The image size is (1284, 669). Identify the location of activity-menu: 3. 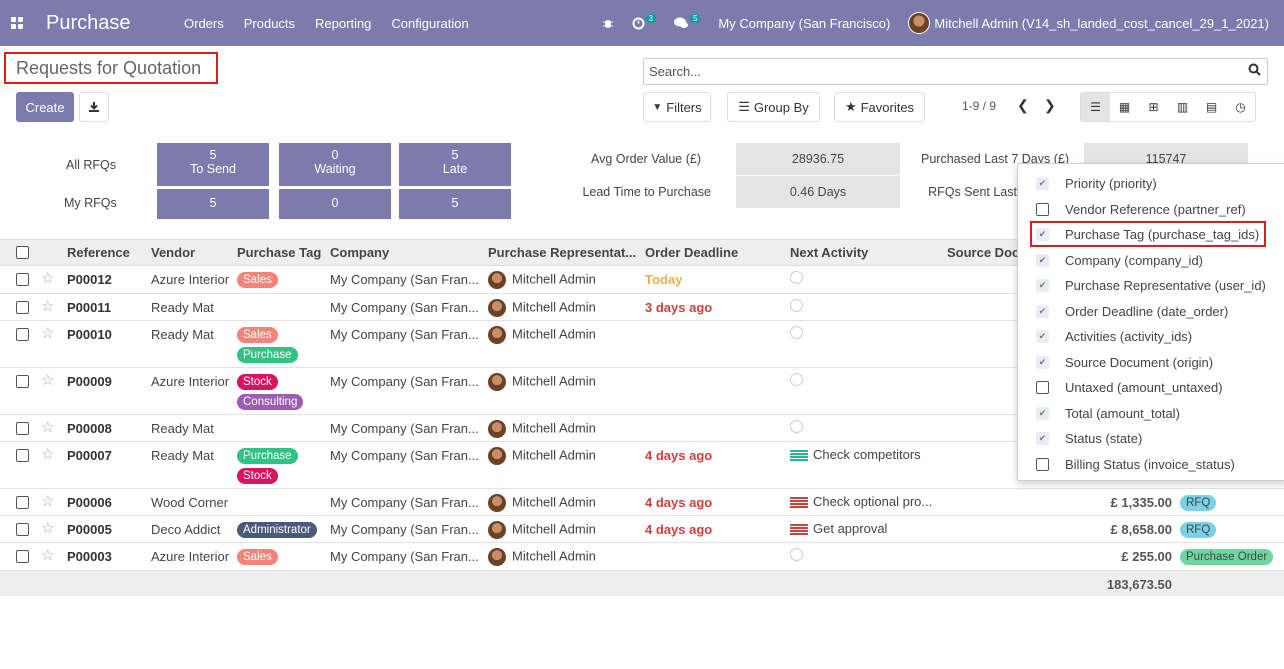
(644, 21).